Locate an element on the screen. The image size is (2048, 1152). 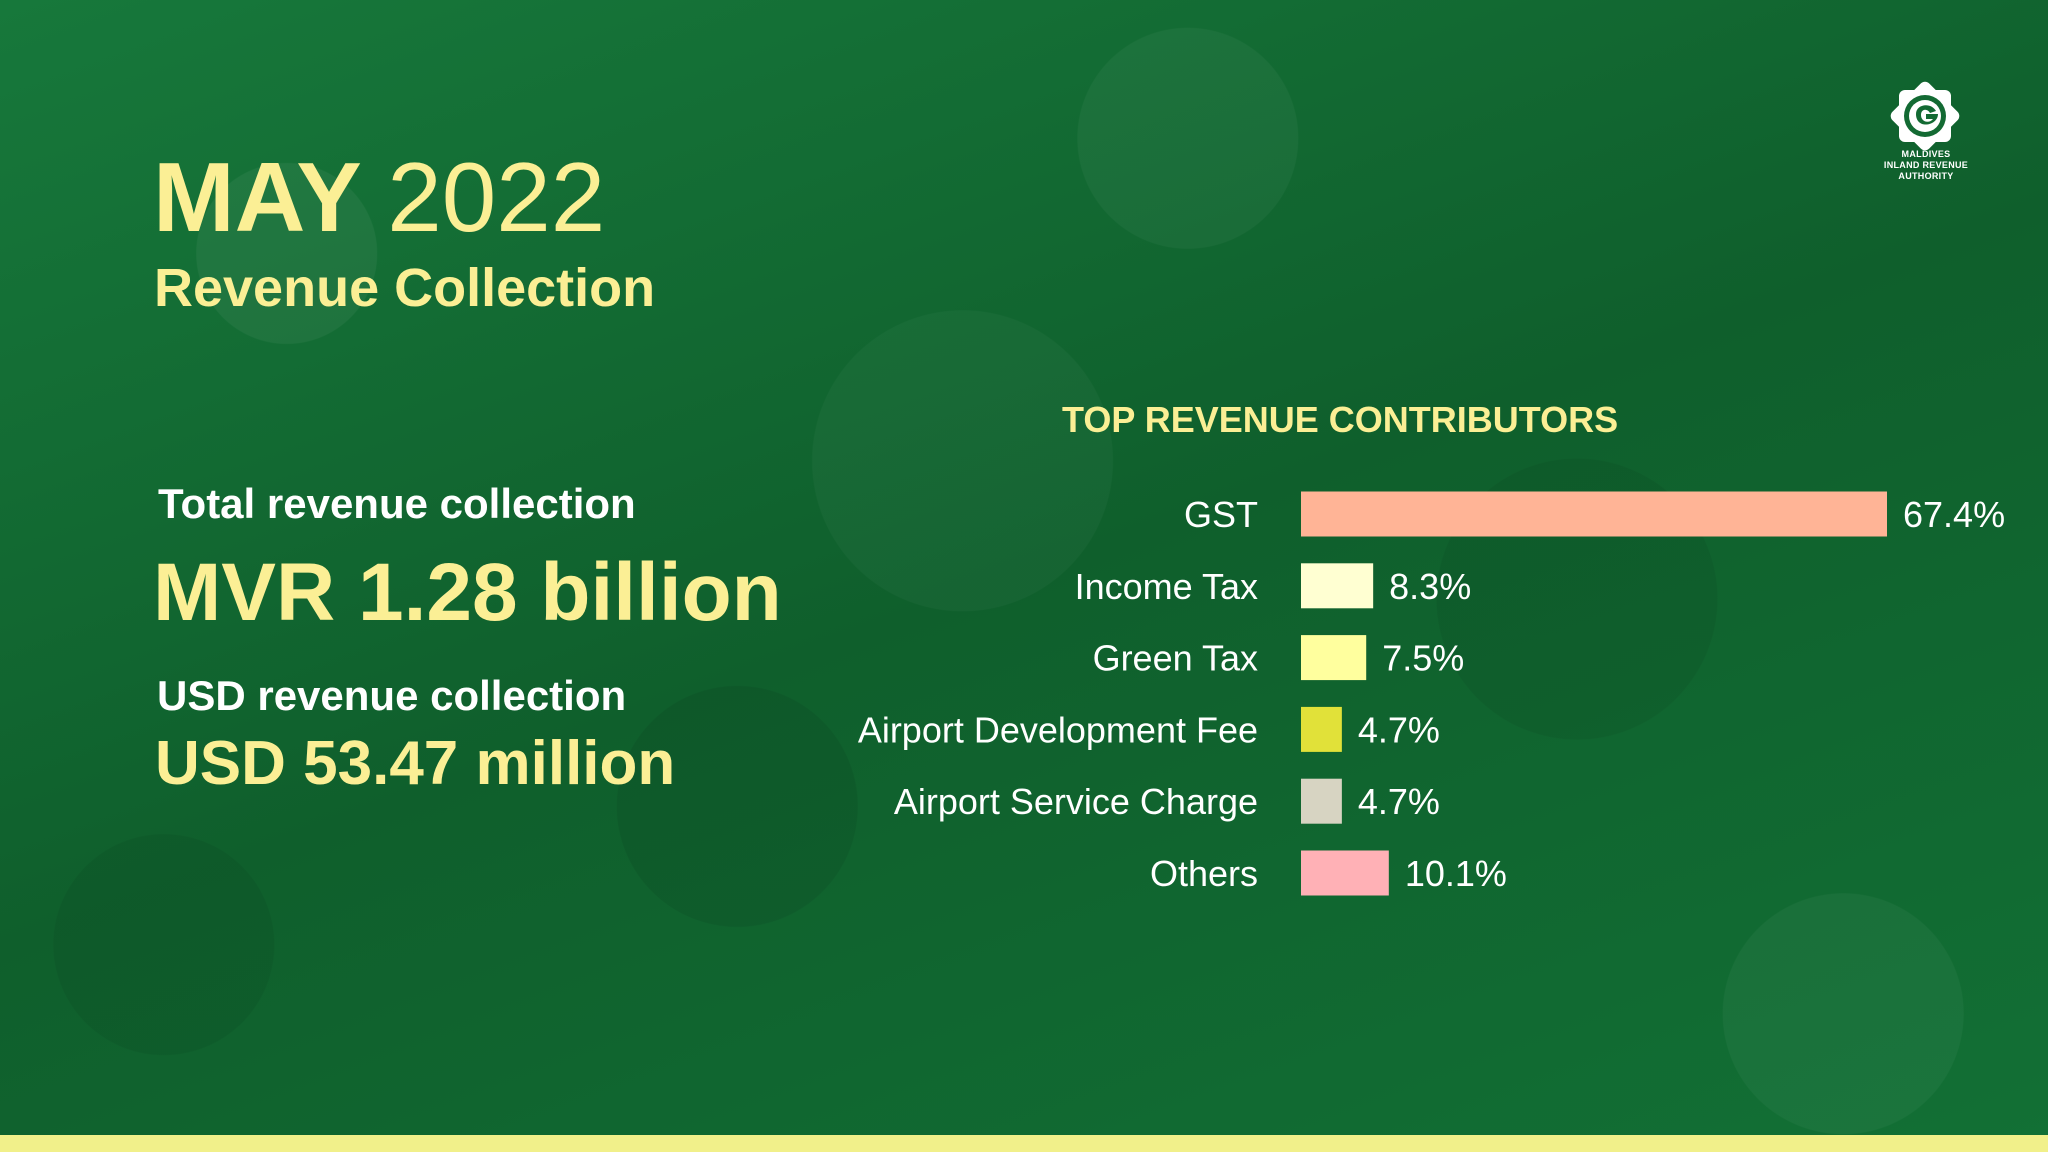
value-label: 67.4% is located at coordinates (1954, 514).